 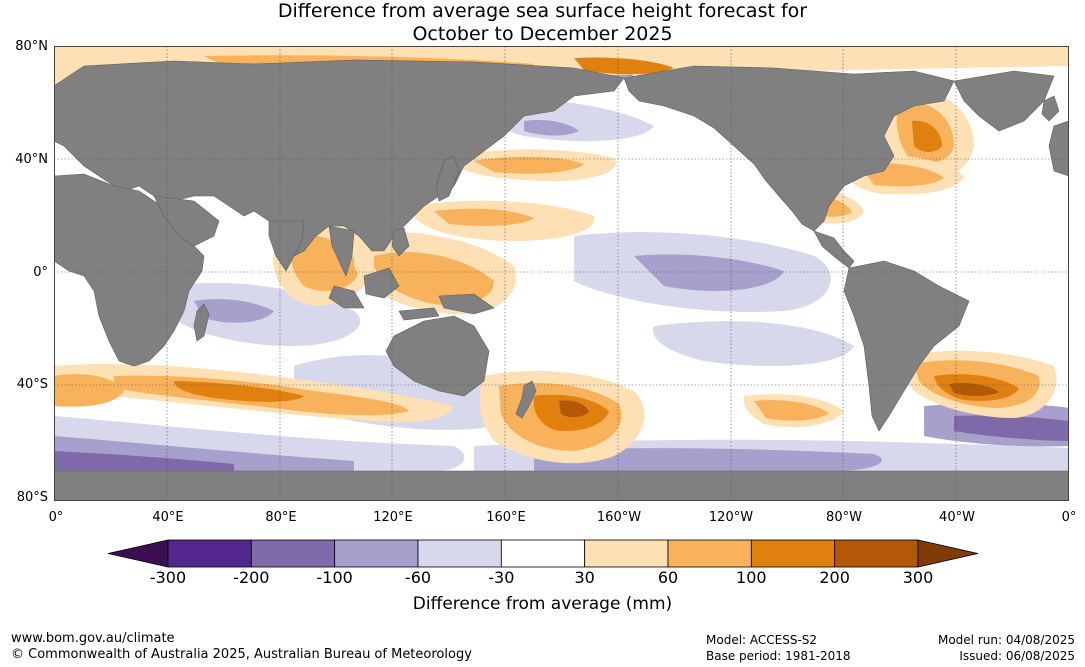 I want to click on lat-label-equator: 0°, so click(x=40, y=272).